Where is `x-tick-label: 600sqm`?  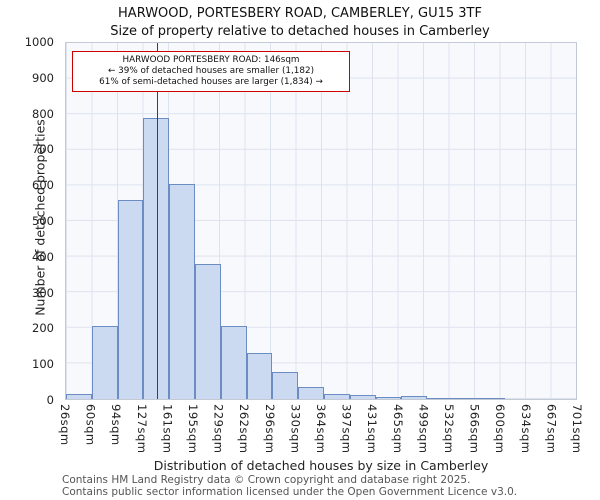 x-tick-label: 600sqm is located at coordinates (500, 429).